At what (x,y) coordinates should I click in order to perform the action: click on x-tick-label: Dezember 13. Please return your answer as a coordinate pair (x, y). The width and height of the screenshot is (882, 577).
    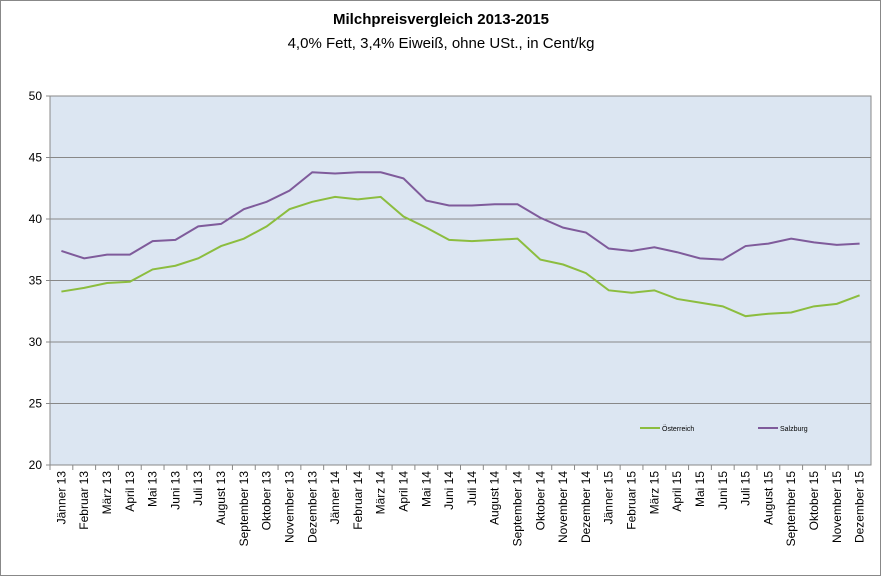
    Looking at the image, I should click on (312, 507).